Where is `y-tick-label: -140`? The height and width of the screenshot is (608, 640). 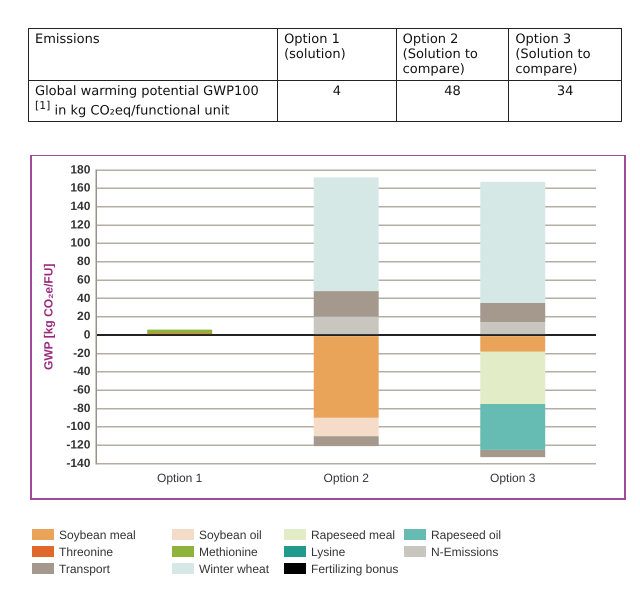
y-tick-label: -140 is located at coordinates (78, 463).